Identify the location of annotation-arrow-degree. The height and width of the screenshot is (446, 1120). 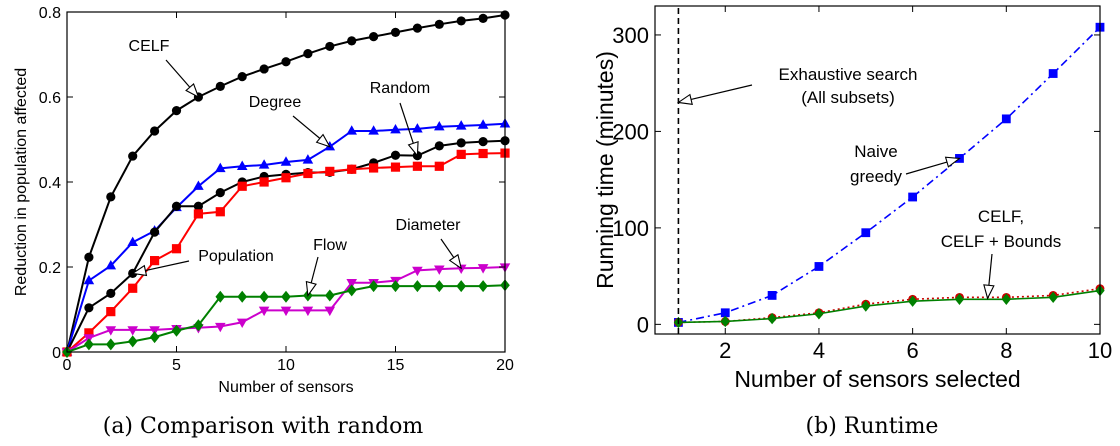
(311, 131).